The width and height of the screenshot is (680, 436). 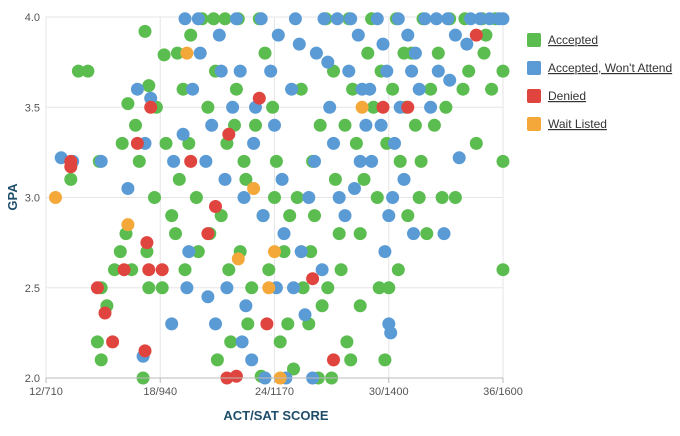 What do you see at coordinates (567, 124) in the screenshot?
I see `legend-item: Wait Listed` at bounding box center [567, 124].